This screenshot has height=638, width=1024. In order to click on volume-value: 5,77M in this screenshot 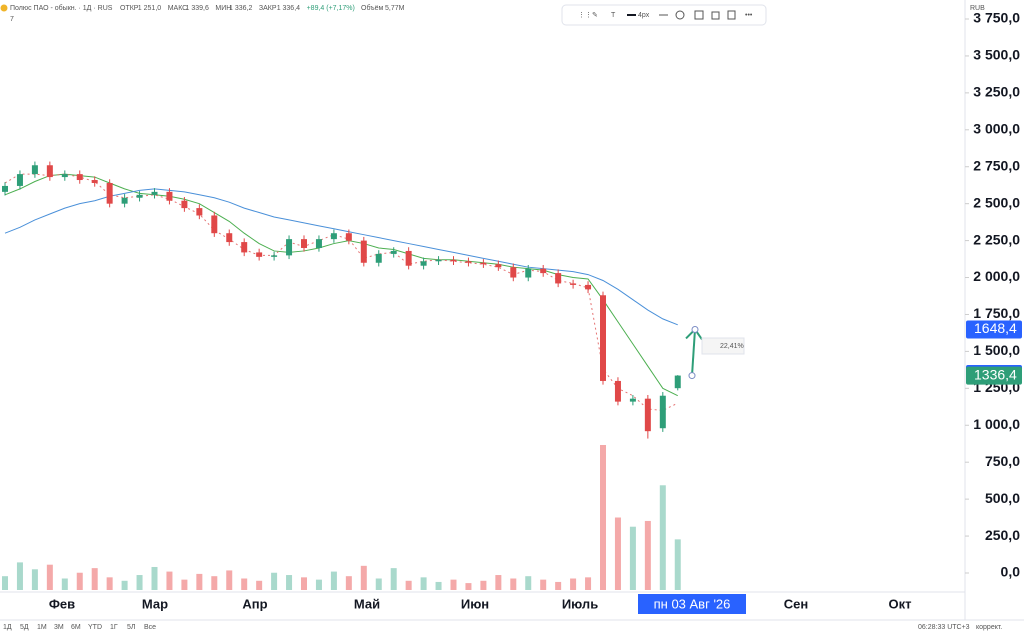, I will do `click(395, 8)`.